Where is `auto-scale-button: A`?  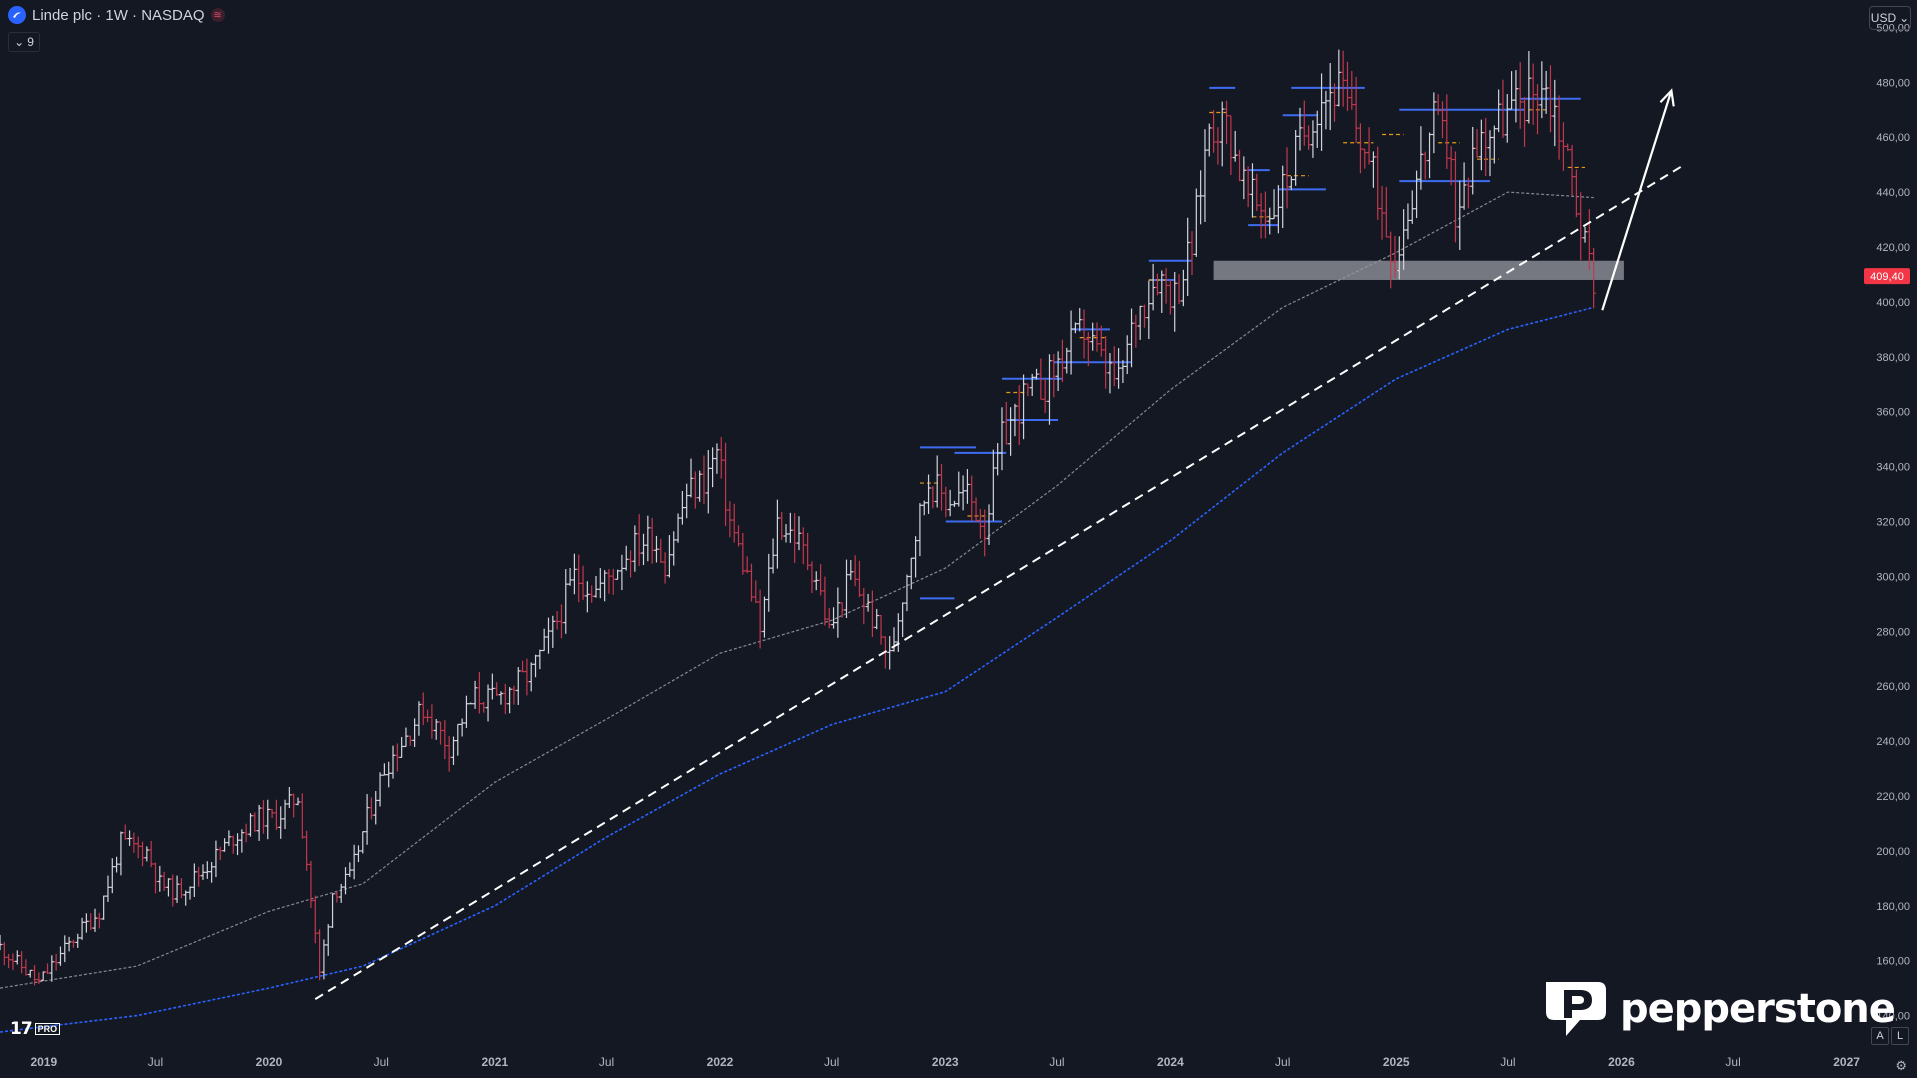
auto-scale-button: A is located at coordinates (1880, 1036).